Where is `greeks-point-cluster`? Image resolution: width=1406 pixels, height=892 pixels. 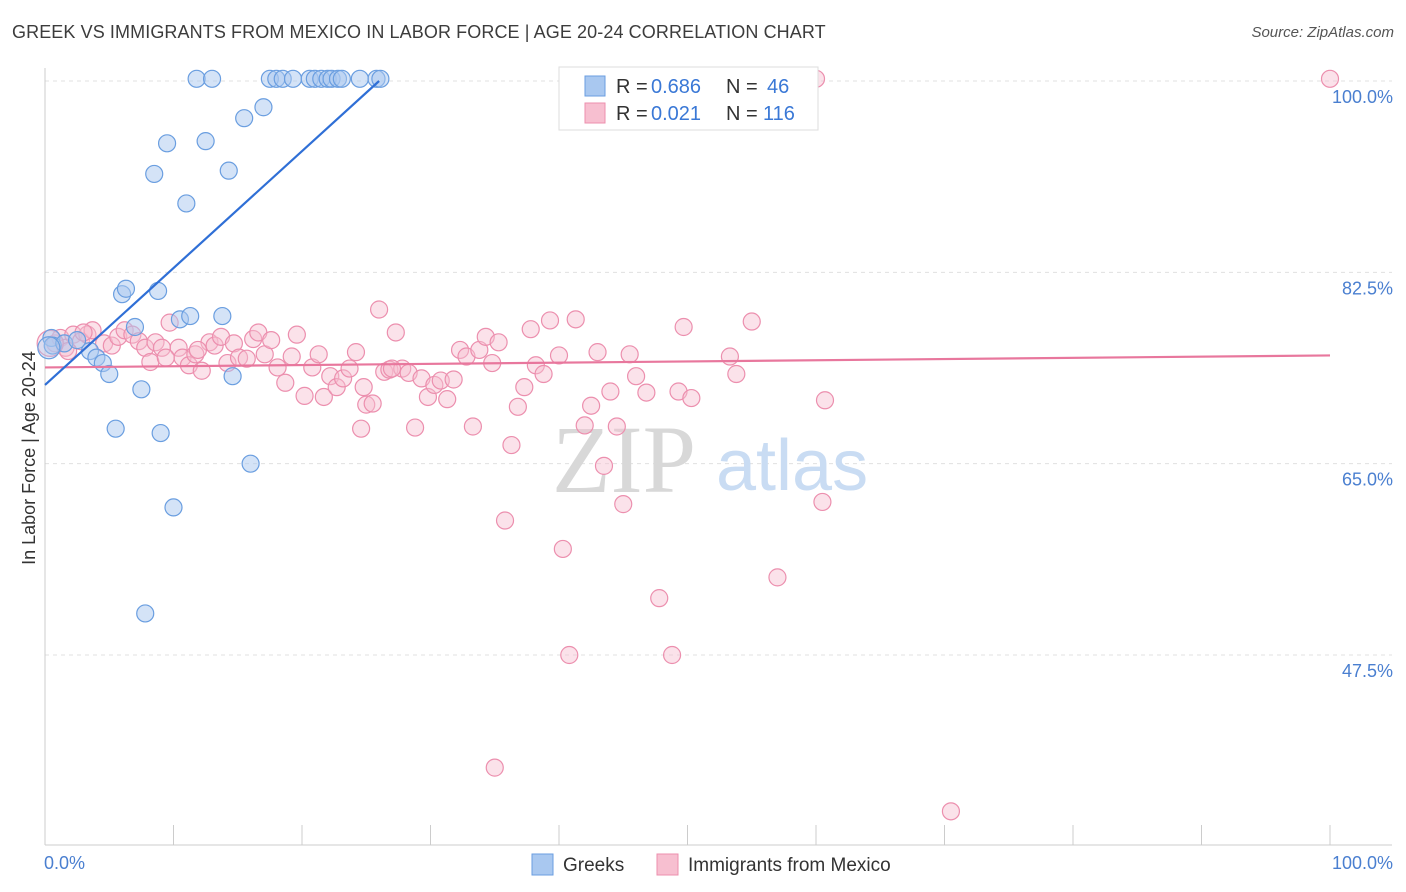 greeks-point-cluster is located at coordinates (49, 348).